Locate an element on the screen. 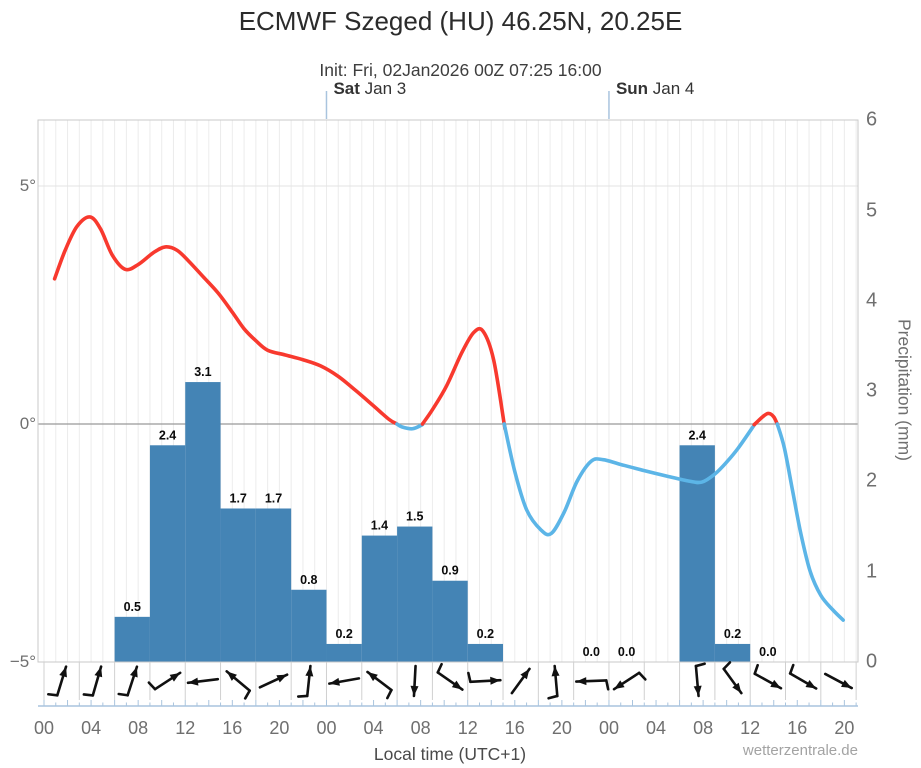  precip-axis-label: 5 is located at coordinates (872, 210).